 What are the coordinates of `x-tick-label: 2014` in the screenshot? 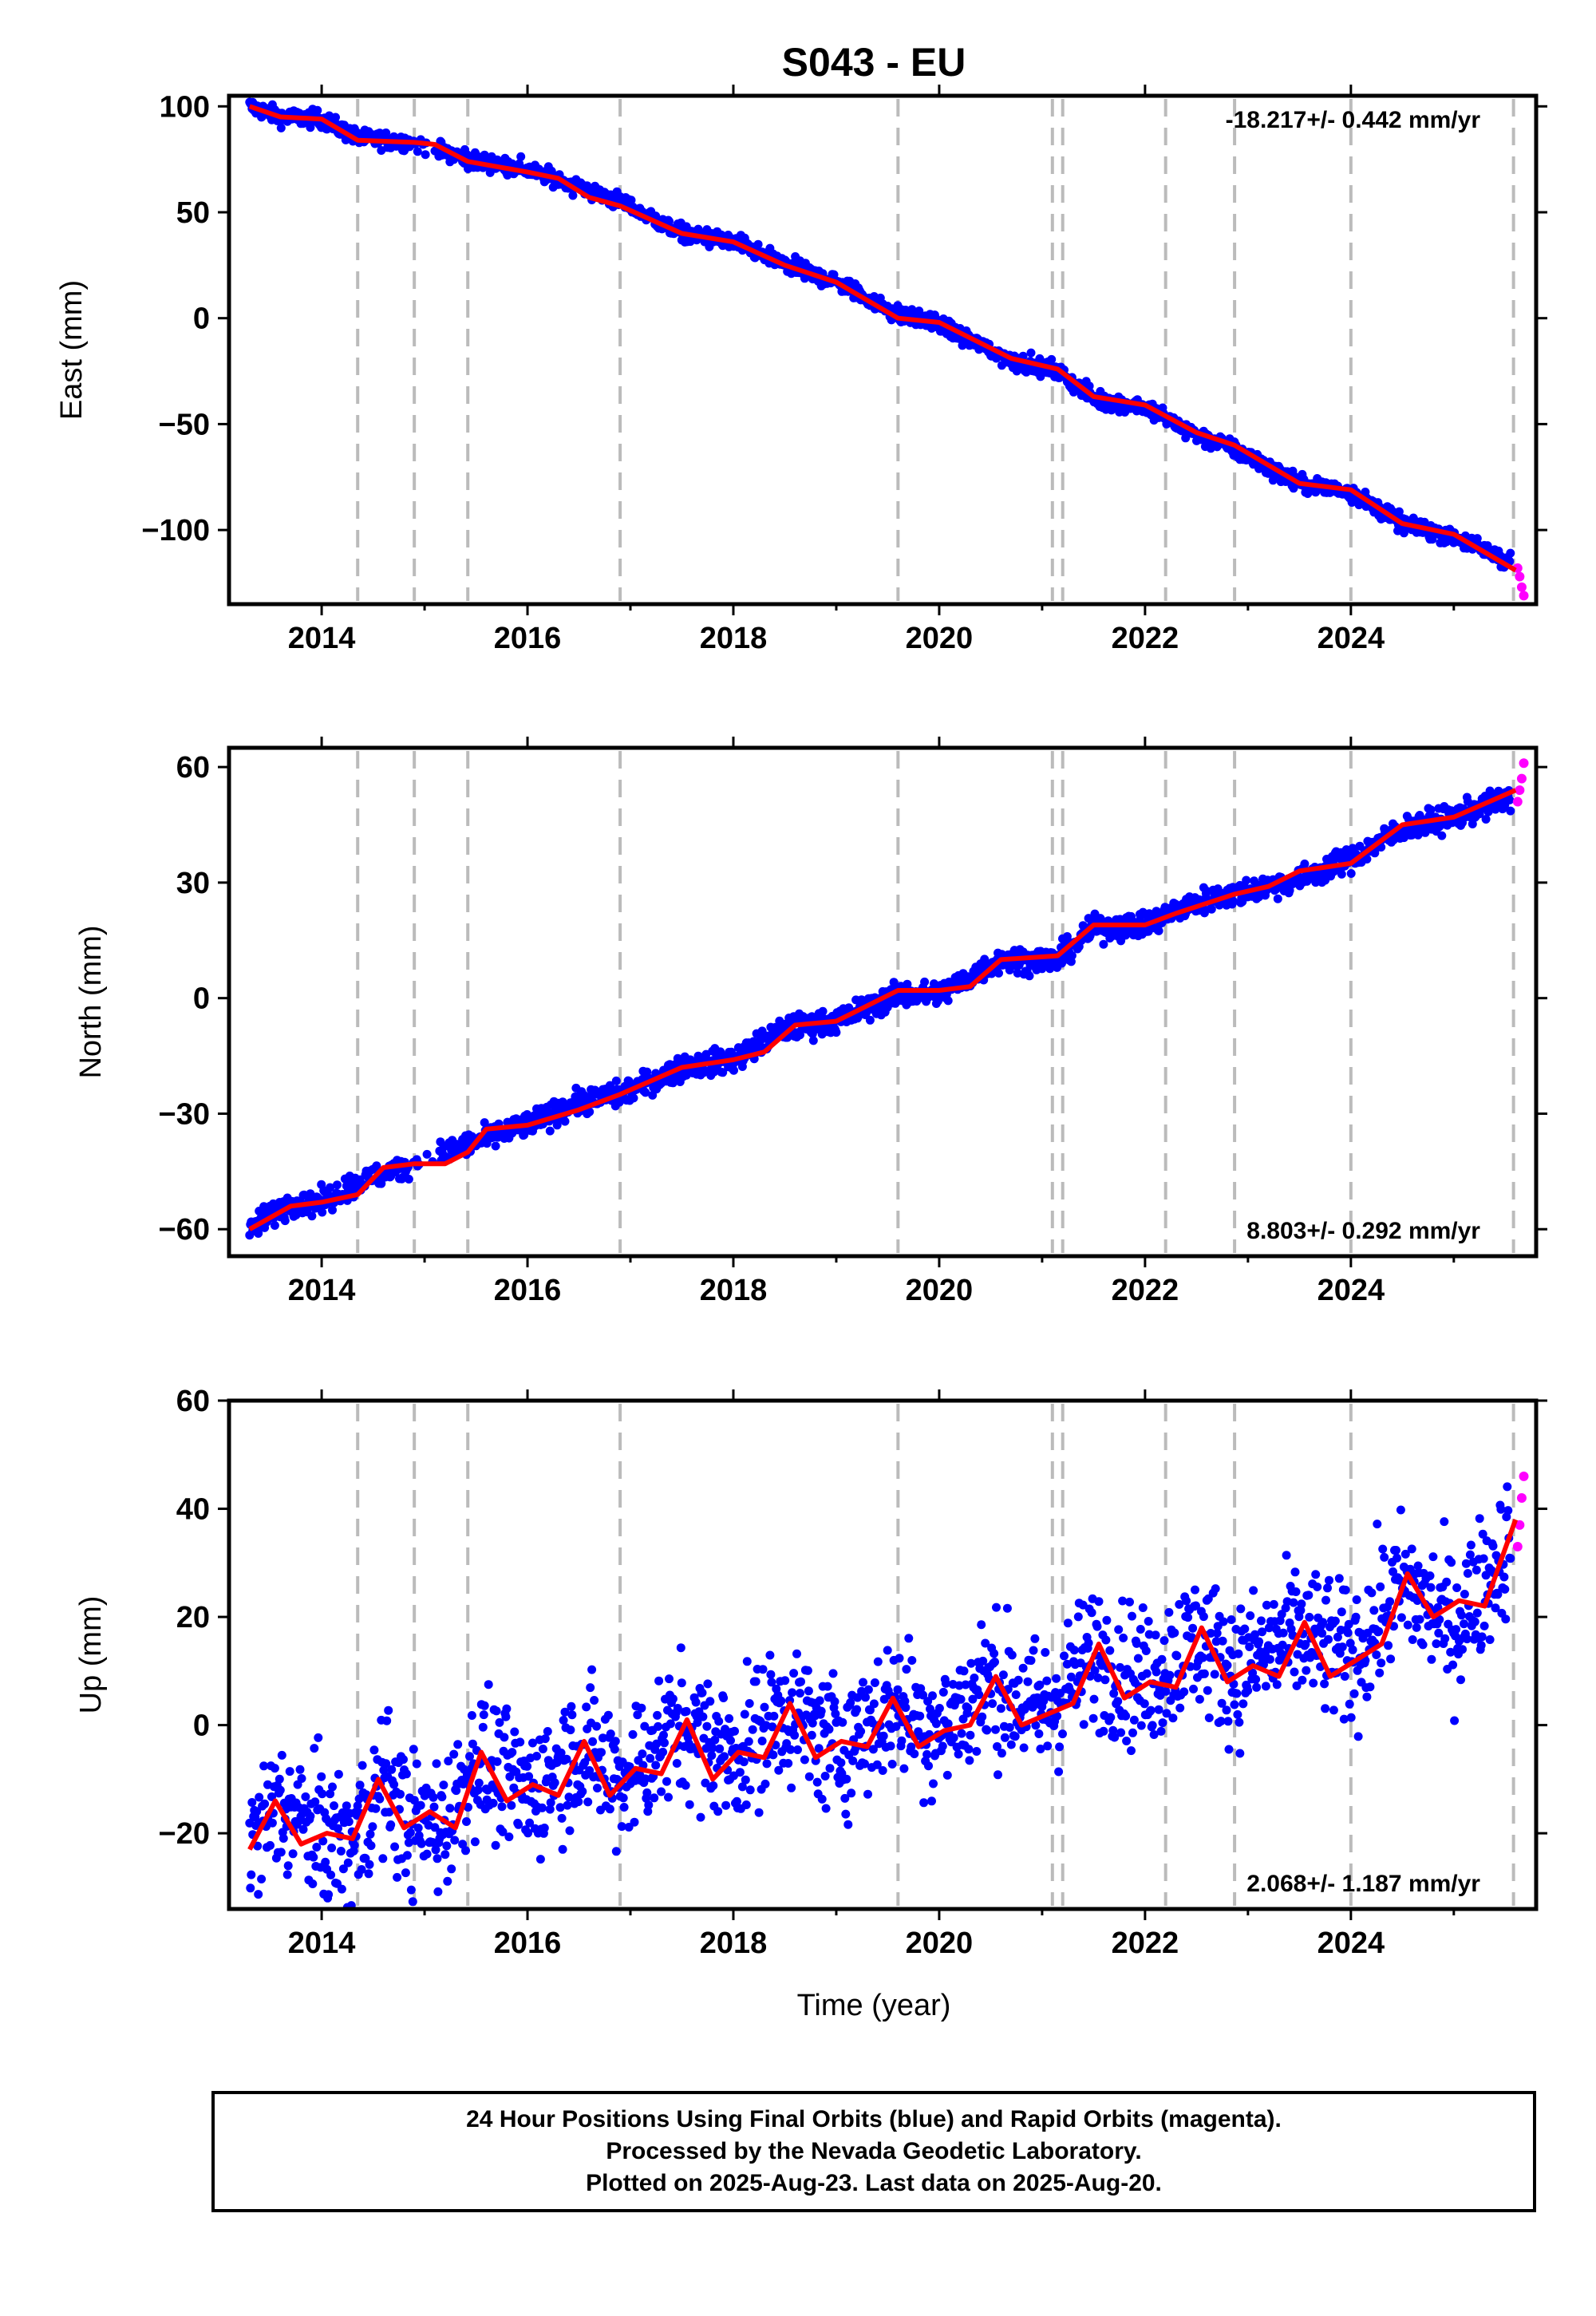 It's located at (322, 1943).